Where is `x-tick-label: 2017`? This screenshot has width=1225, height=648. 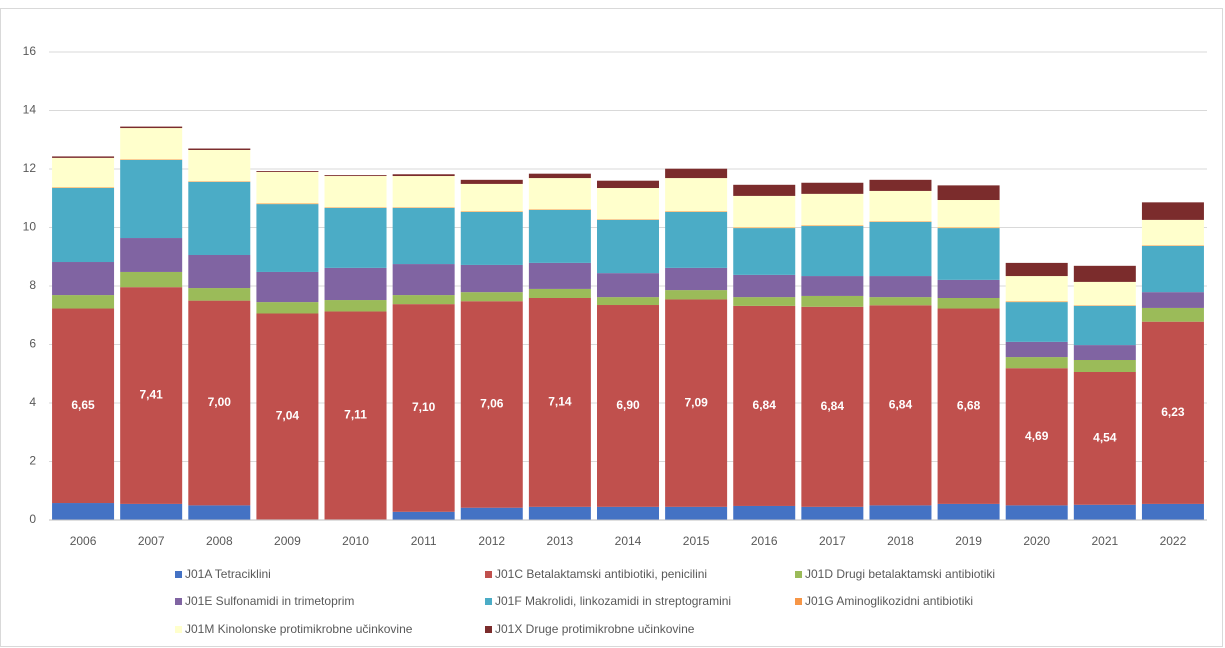 x-tick-label: 2017 is located at coordinates (832, 541).